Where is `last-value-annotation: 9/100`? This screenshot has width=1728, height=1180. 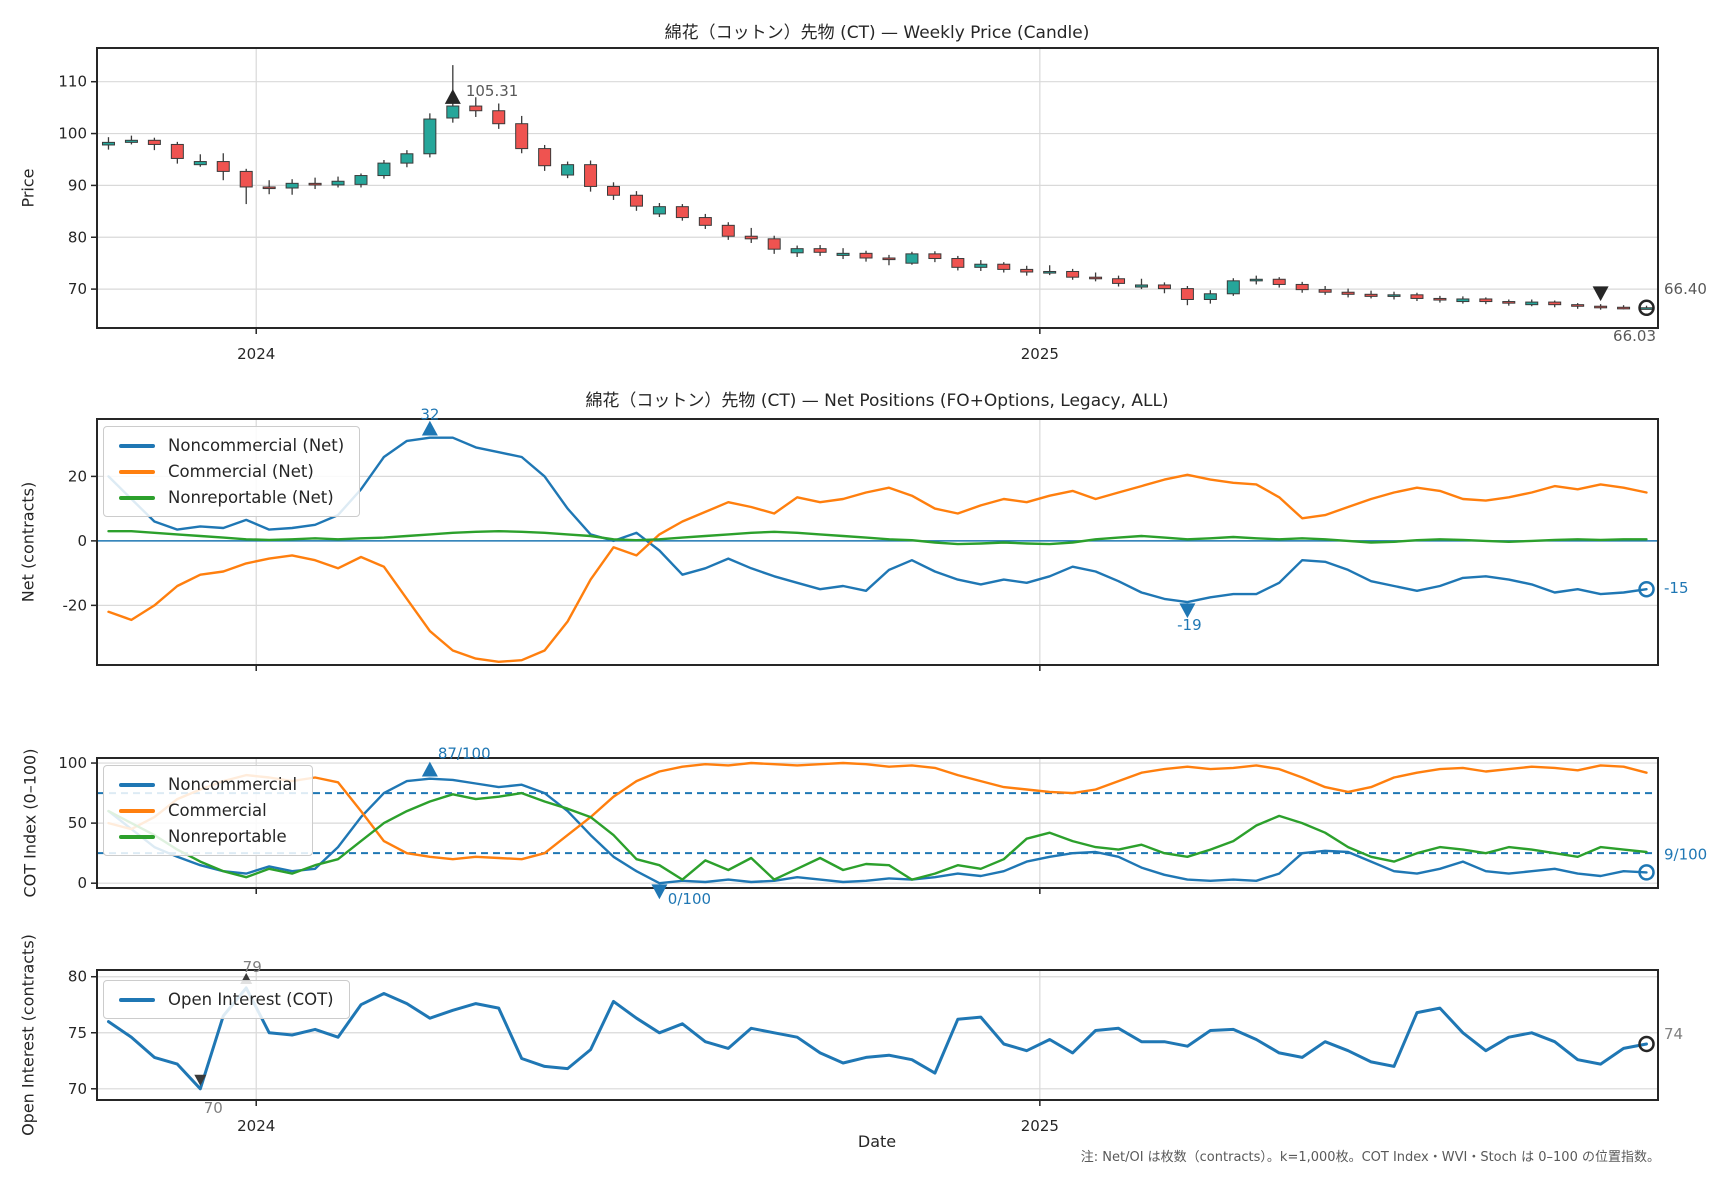 last-value-annotation: 9/100 is located at coordinates (1685, 854).